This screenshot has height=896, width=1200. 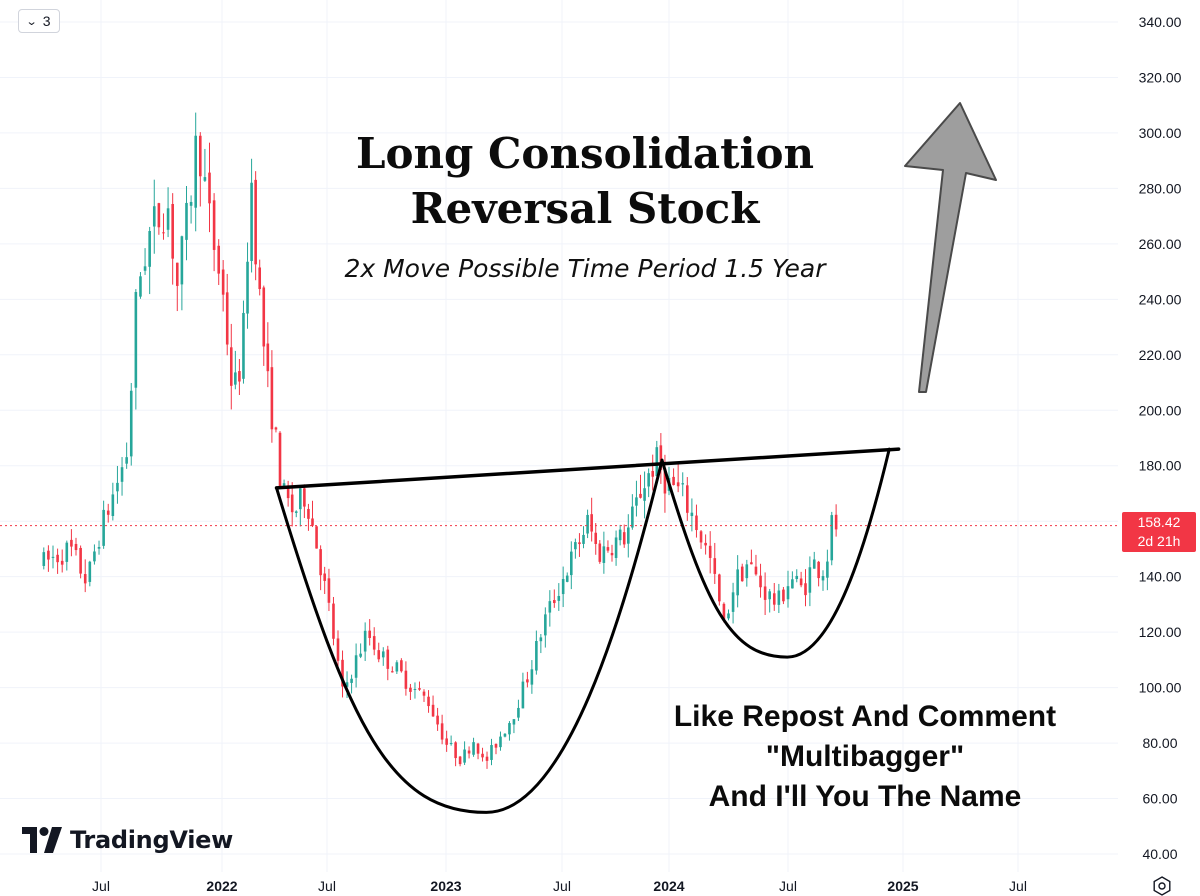 What do you see at coordinates (127, 840) in the screenshot?
I see `tradingview-brand: TradingView` at bounding box center [127, 840].